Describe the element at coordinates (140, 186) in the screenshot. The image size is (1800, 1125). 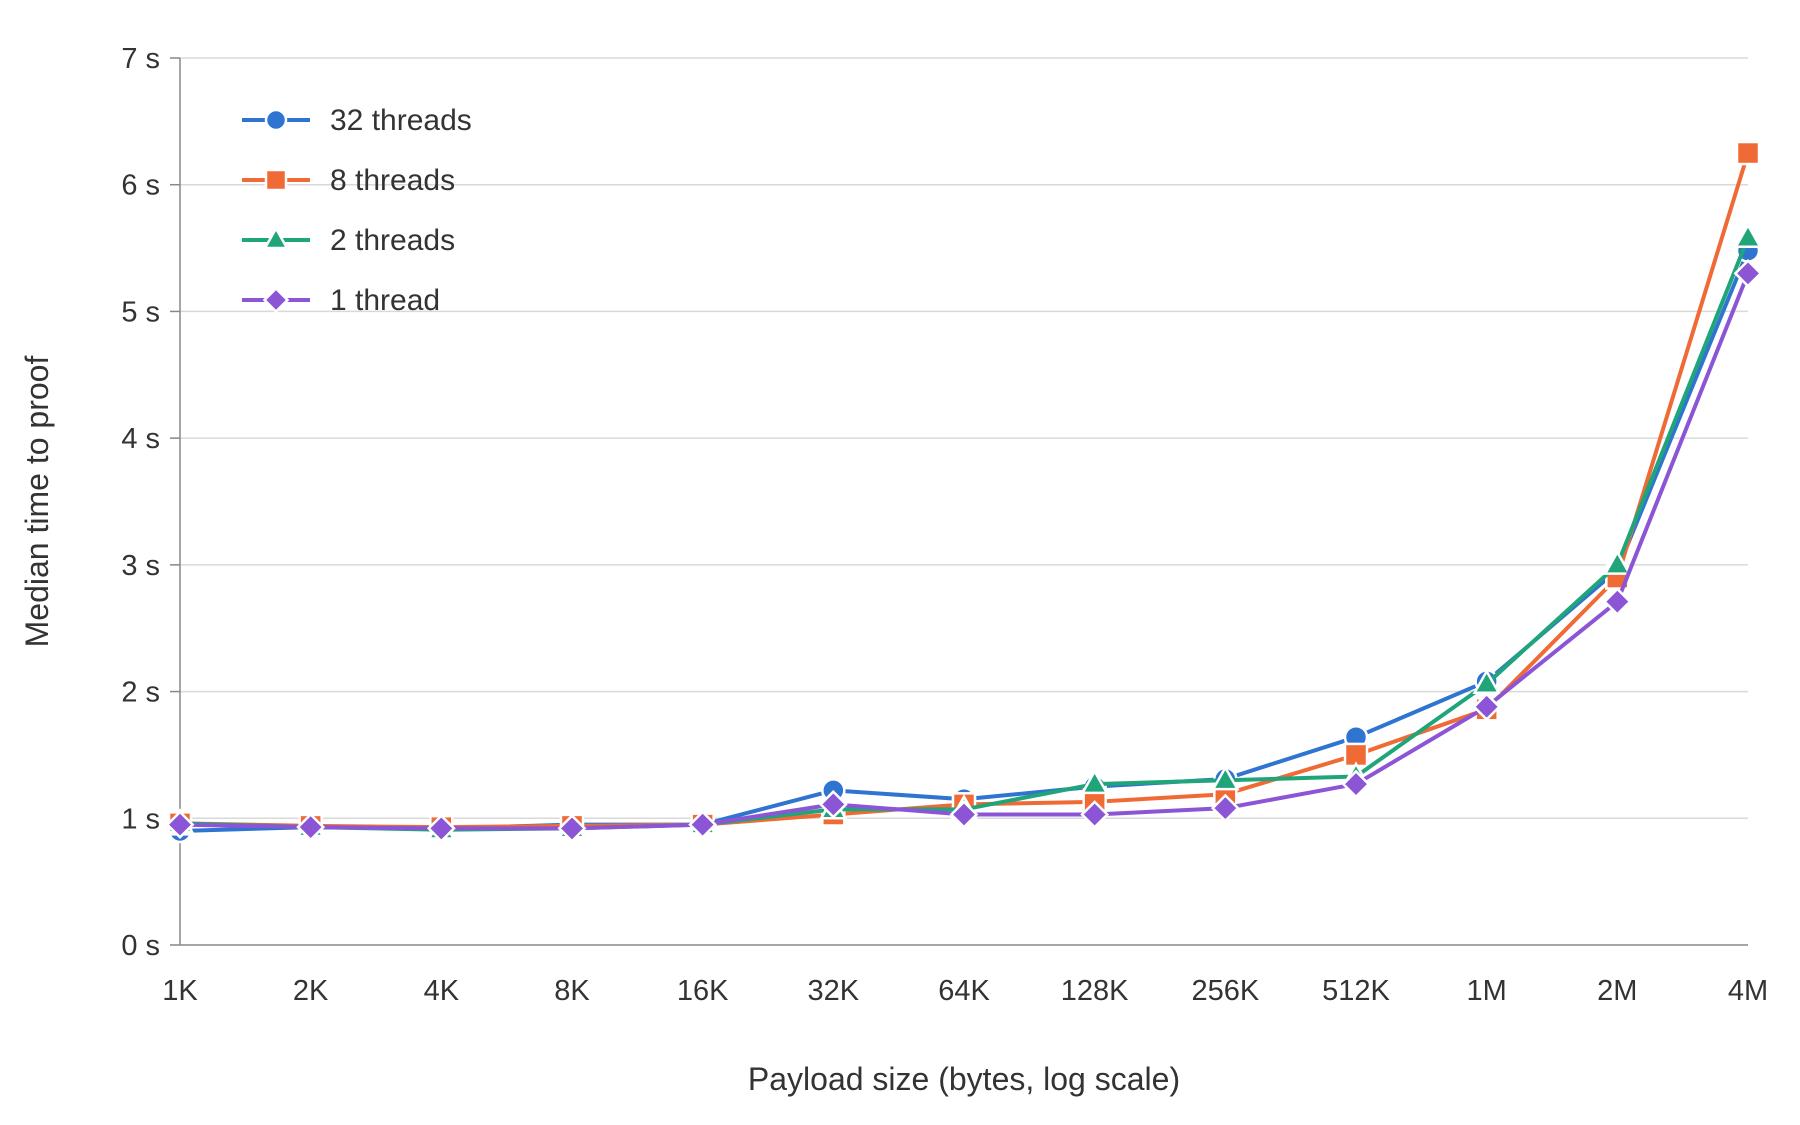
I see `y-tick-label: 6 s` at that location.